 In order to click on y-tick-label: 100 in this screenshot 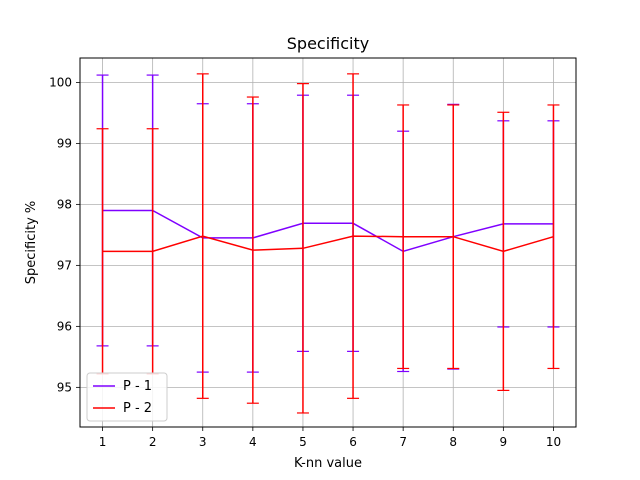, I will do `click(60, 82)`.